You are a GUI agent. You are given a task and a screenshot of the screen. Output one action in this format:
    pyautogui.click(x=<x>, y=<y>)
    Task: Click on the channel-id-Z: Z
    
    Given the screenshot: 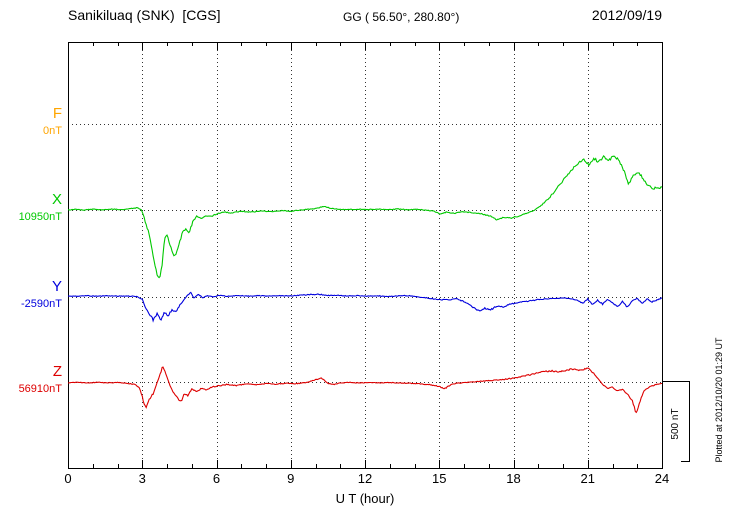 What is the action you would take?
    pyautogui.click(x=57, y=371)
    